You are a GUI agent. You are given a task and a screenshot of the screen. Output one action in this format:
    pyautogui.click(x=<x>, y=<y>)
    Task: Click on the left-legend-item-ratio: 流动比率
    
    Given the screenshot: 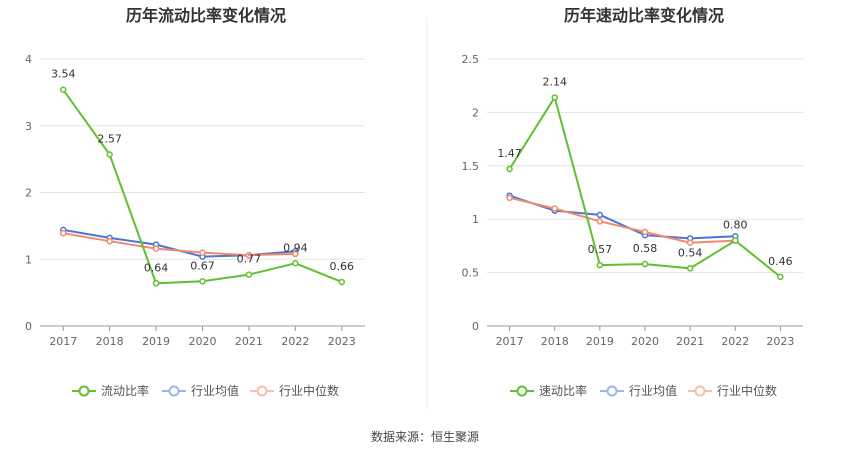 What is the action you would take?
    pyautogui.click(x=110, y=390)
    